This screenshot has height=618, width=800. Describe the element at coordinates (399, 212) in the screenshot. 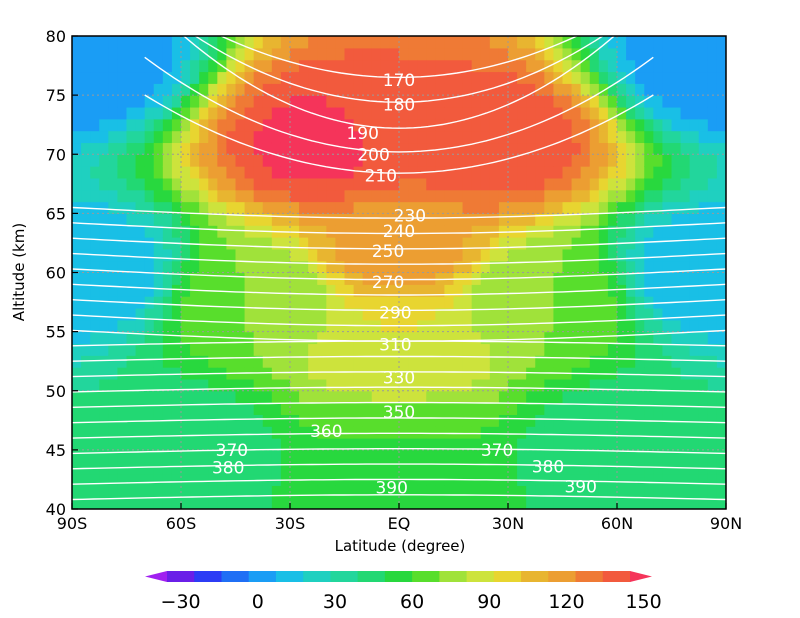

I see `contour-line` at that location.